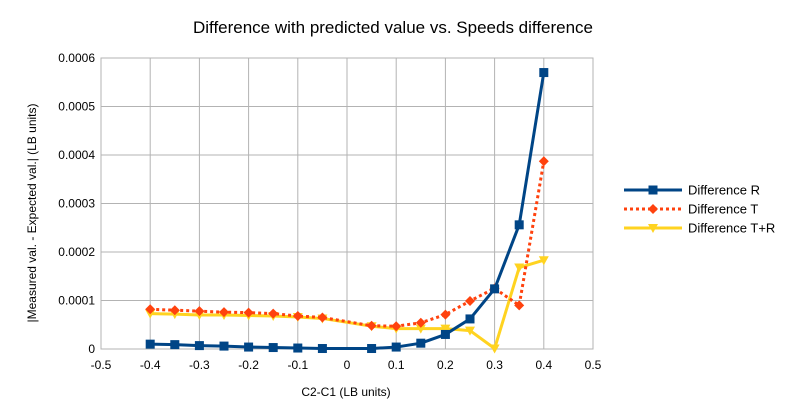 This screenshot has width=788, height=420. I want to click on legend-label: Difference R, so click(724, 190).